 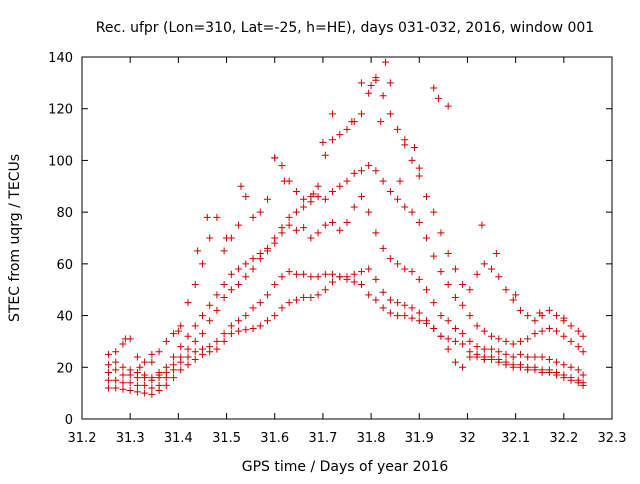 What do you see at coordinates (60, 58) in the screenshot?
I see `y-tick-label: 140` at bounding box center [60, 58].